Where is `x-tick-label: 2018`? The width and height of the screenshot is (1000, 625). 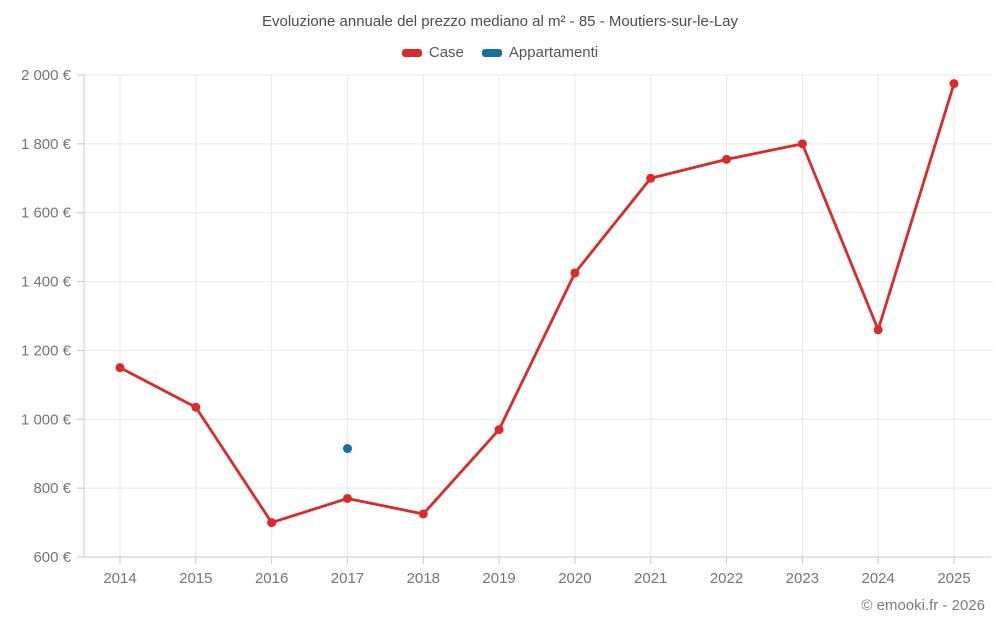 x-tick-label: 2018 is located at coordinates (423, 578).